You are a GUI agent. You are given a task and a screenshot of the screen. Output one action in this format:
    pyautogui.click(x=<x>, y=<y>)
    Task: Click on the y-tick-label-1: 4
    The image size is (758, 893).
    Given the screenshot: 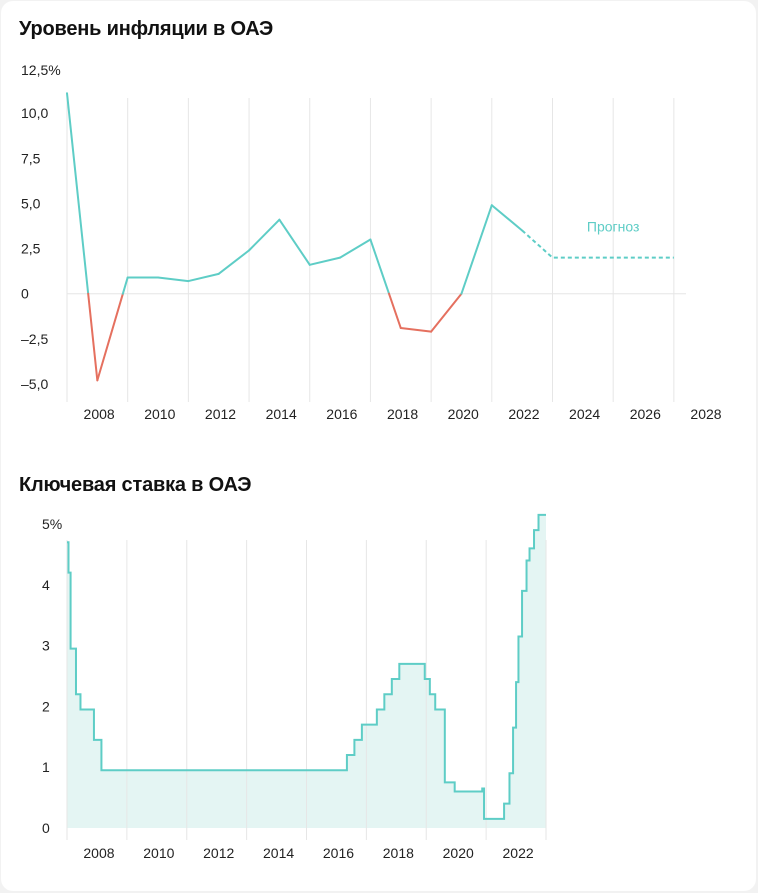 What is the action you would take?
    pyautogui.click(x=46, y=585)
    